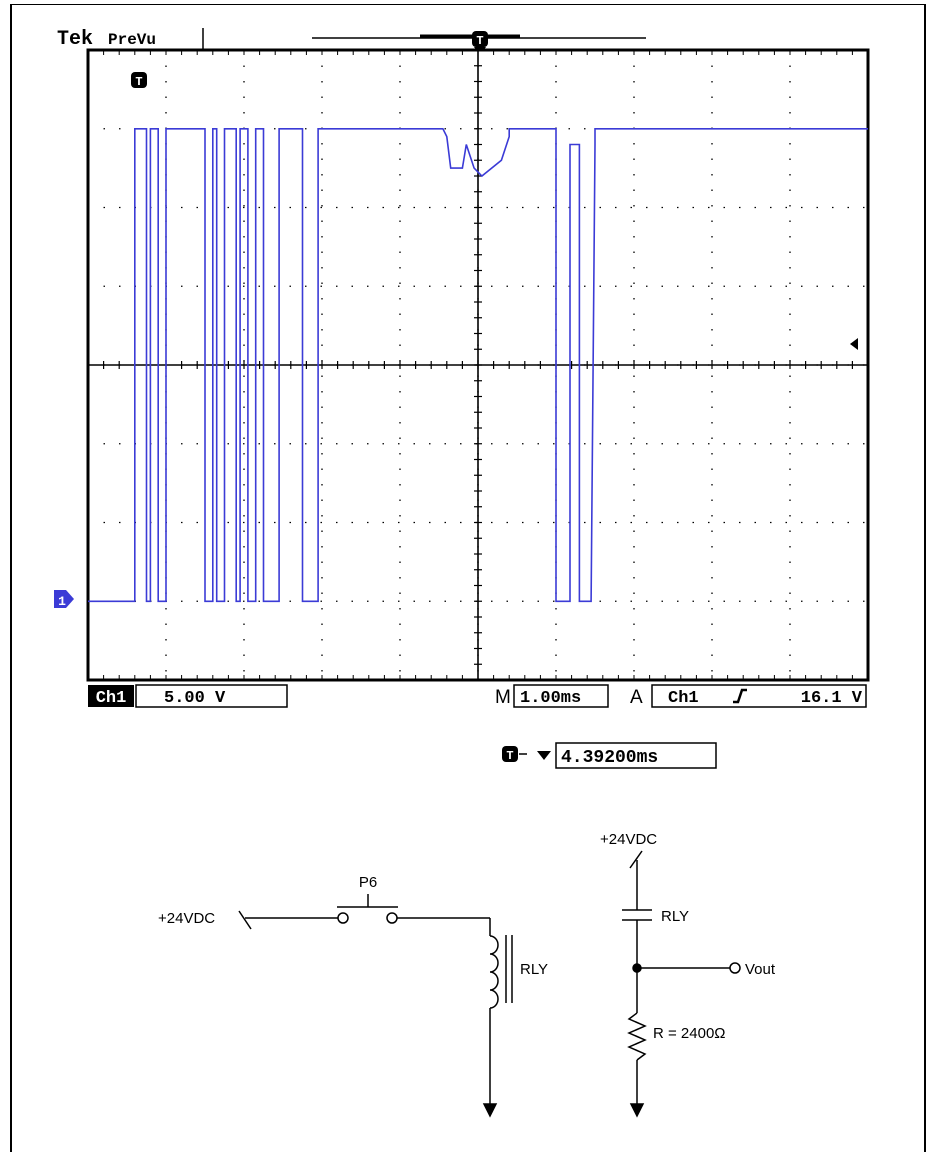  What do you see at coordinates (832, 698) in the screenshot?
I see `trigger-level-value: 16.1 V` at bounding box center [832, 698].